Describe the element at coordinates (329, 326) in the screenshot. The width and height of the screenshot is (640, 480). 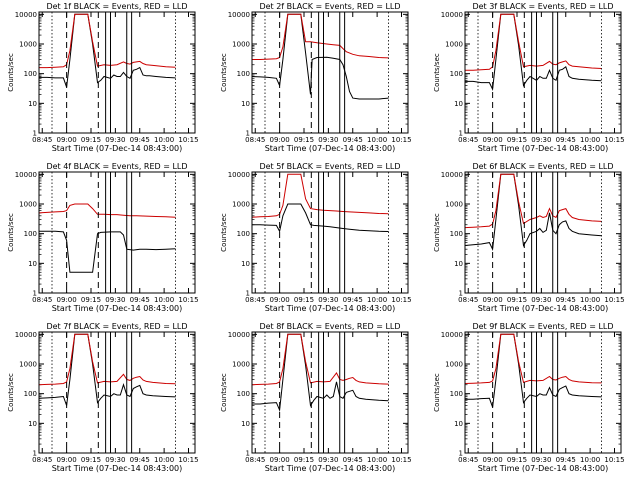
I see `panel-title: Det 8f BLACK = Events, RED = LLD` at that location.